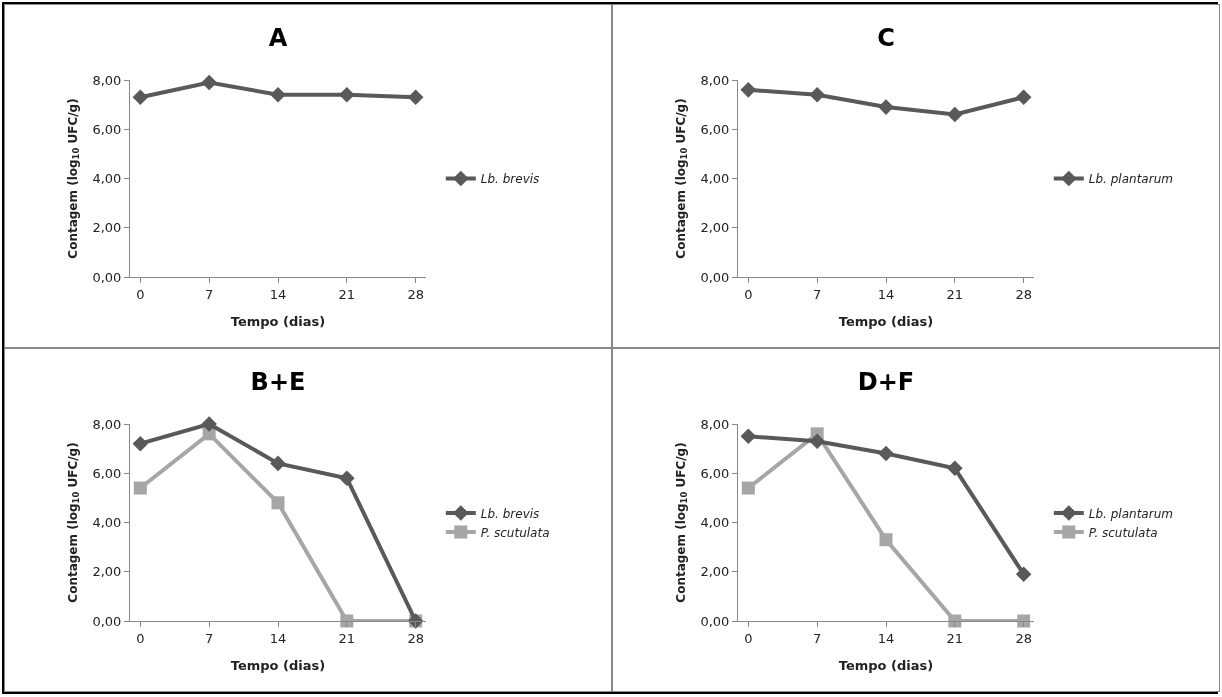 The width and height of the screenshot is (1222, 697). What do you see at coordinates (278, 37) in the screenshot?
I see `chart-title: A` at bounding box center [278, 37].